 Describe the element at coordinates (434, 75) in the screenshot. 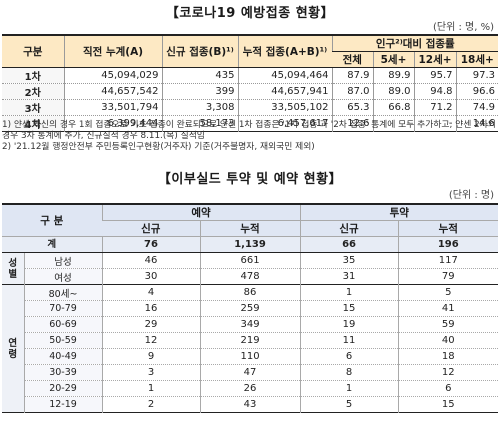

I see `rate-age12-cell: 95.7` at that location.